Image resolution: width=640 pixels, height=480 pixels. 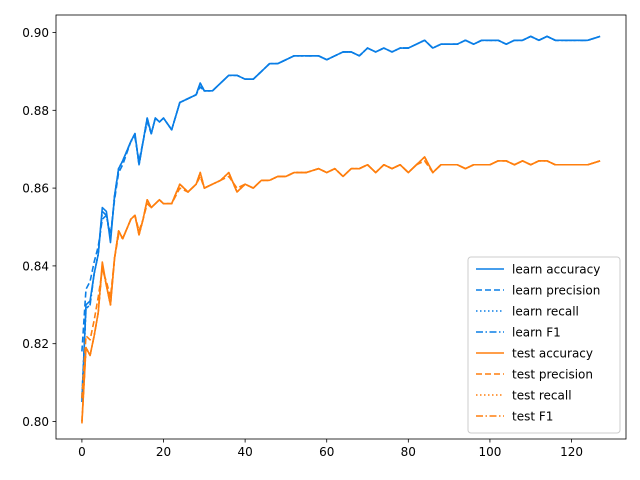 I want to click on legend-label: learn precision, so click(x=556, y=291).